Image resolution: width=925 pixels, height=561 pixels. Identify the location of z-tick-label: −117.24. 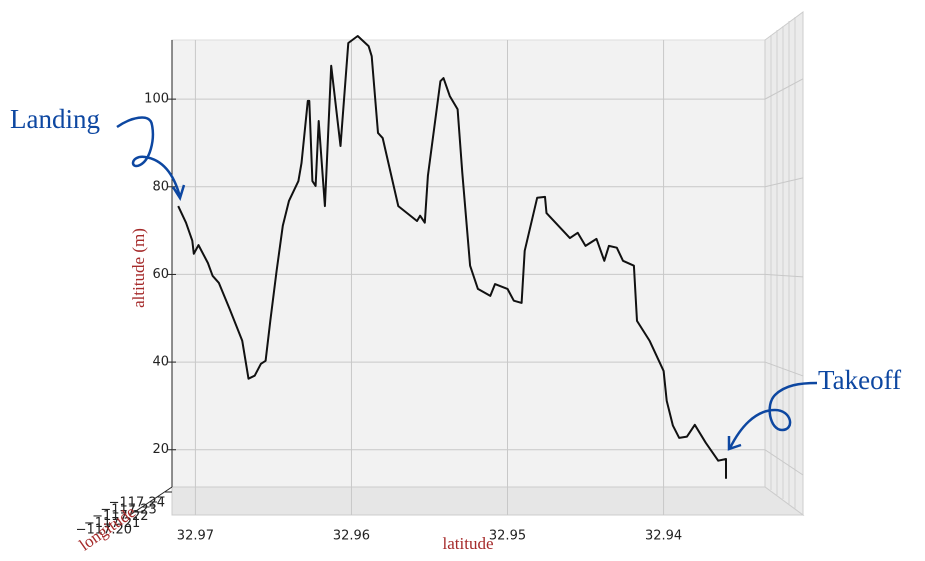
(137, 503).